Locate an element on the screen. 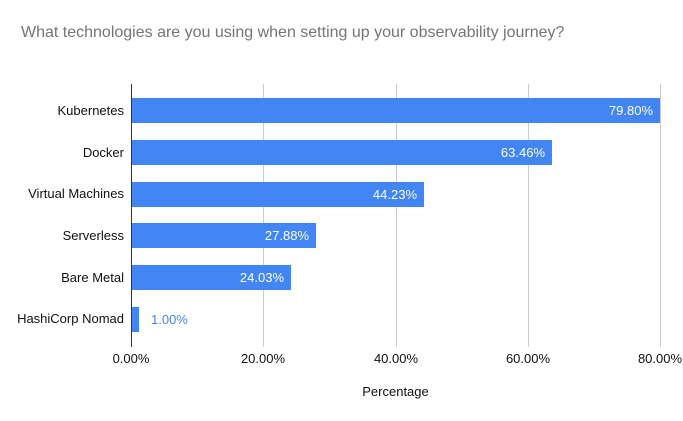 This screenshot has width=683, height=421. x-tick-label: 60.00% is located at coordinates (528, 358).